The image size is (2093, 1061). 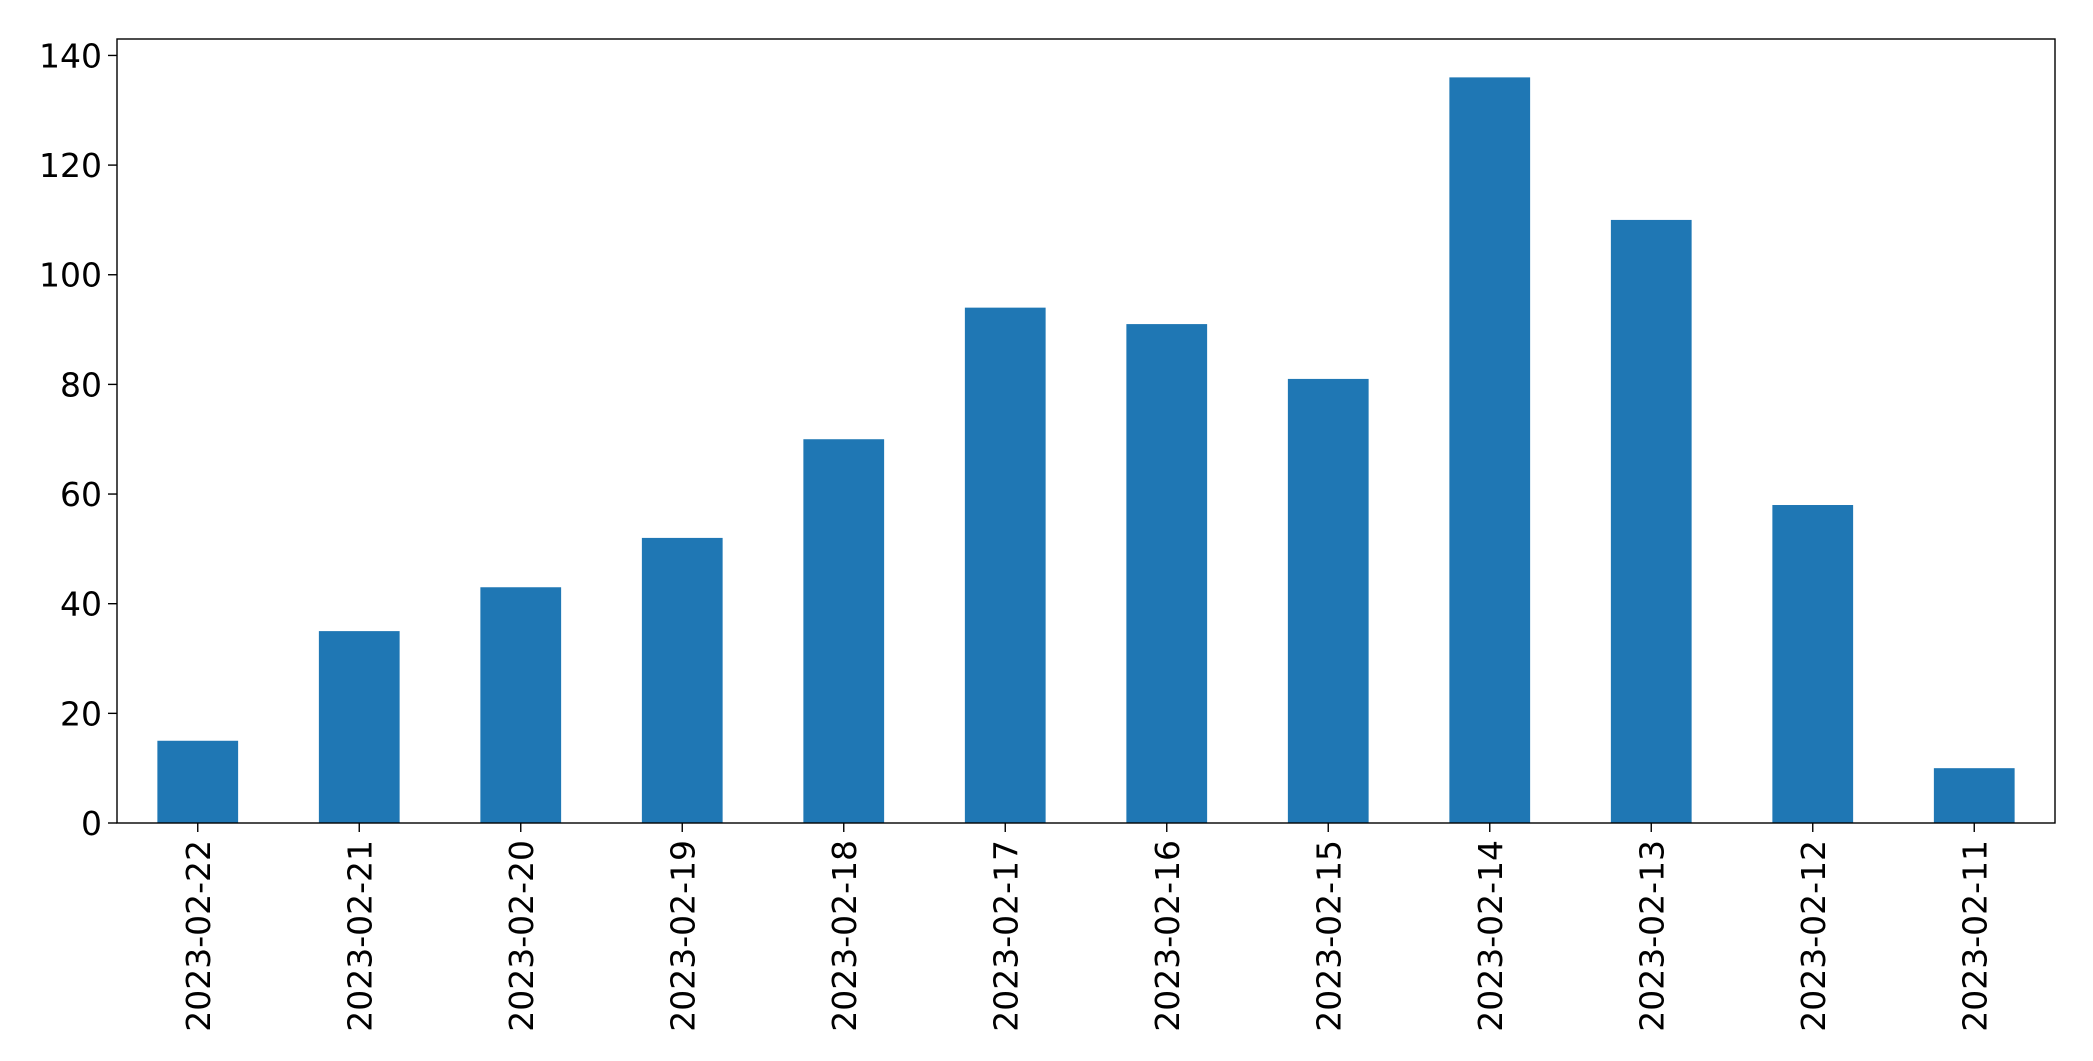 What do you see at coordinates (1974, 936) in the screenshot?
I see `x-tick-label: 2023-02-11` at bounding box center [1974, 936].